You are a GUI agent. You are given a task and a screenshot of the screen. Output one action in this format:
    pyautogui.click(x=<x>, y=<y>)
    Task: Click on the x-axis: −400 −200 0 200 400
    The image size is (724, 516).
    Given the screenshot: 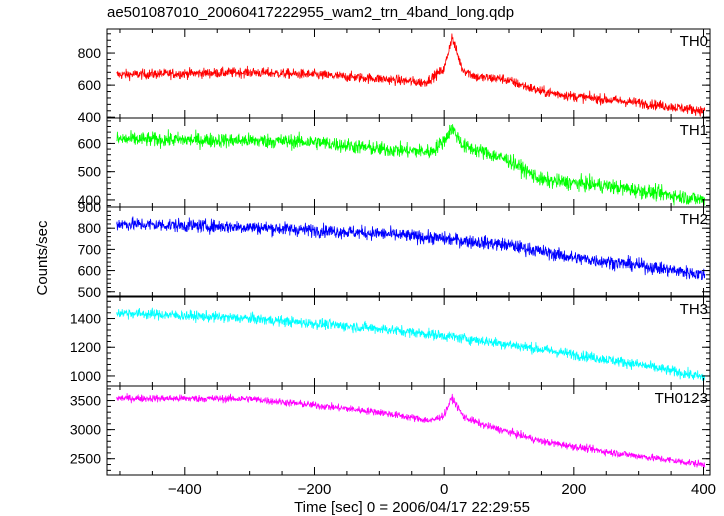 What is the action you would take?
    pyautogui.click(x=442, y=489)
    